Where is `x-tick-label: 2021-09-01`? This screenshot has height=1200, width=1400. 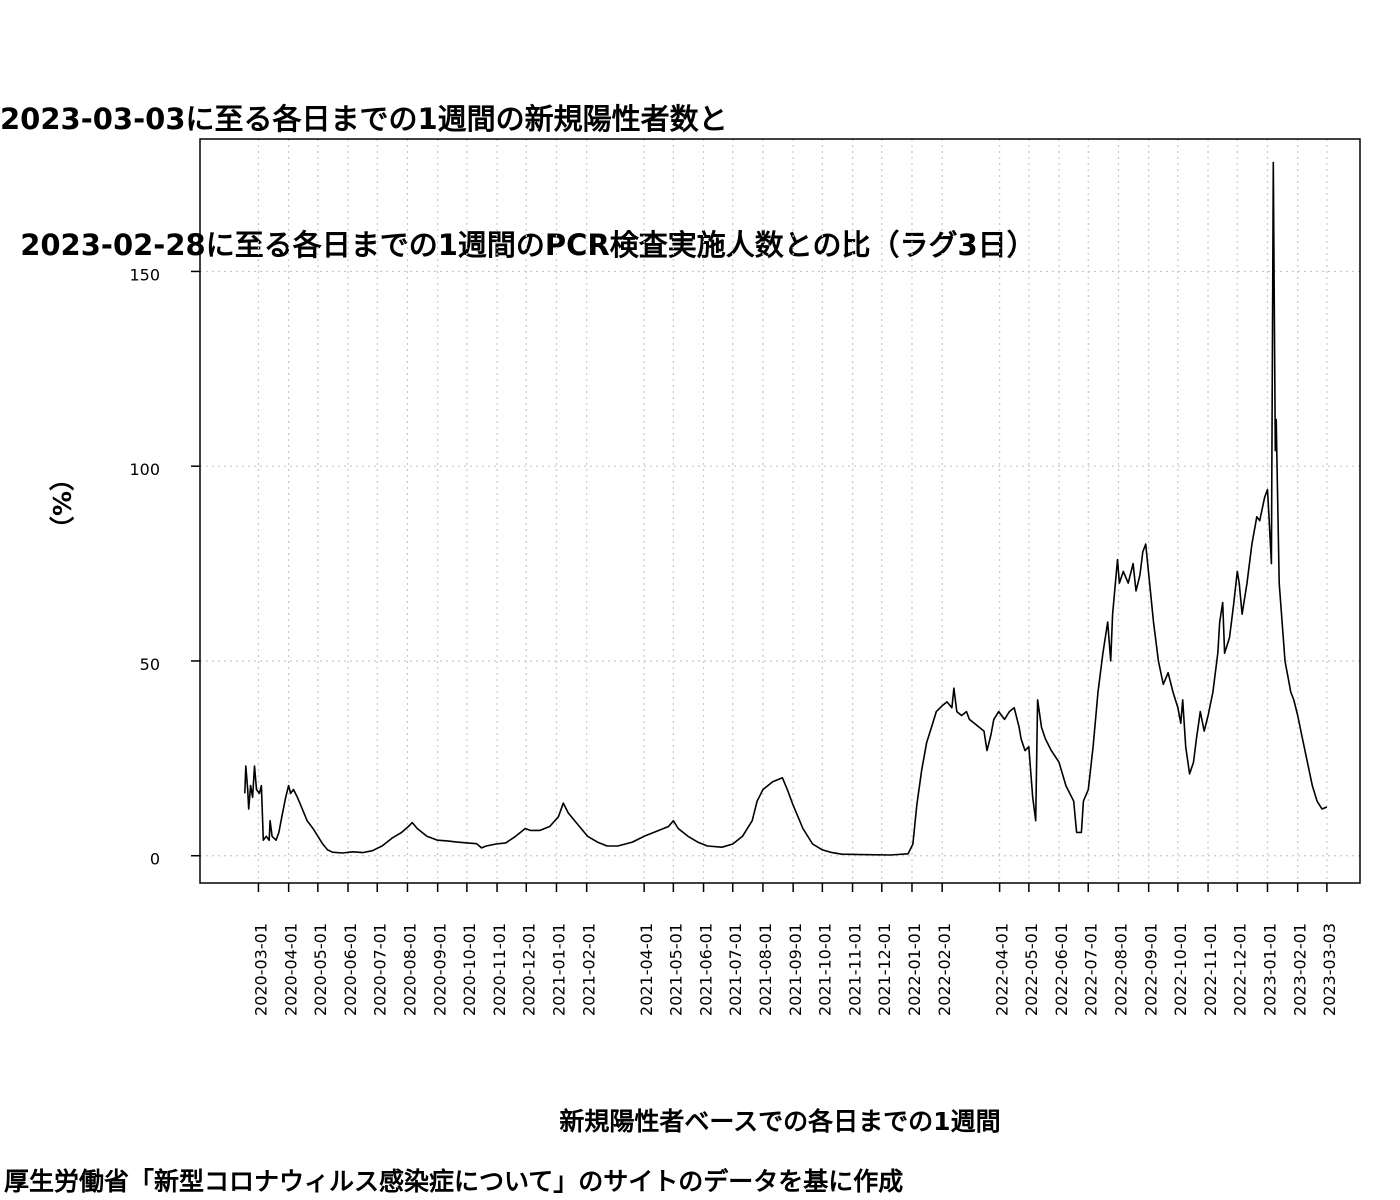 x-tick-label: 2021-09-01 is located at coordinates (795, 969).